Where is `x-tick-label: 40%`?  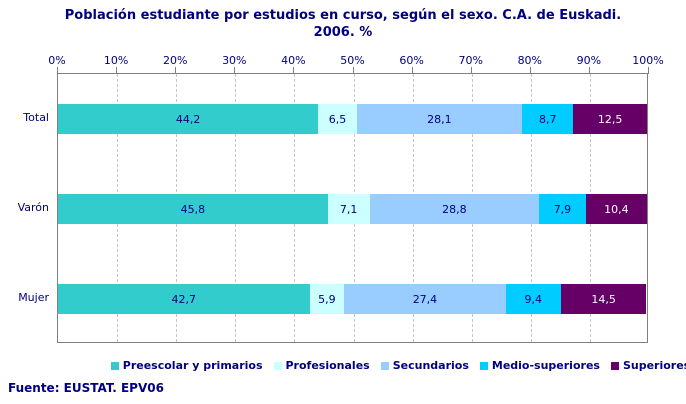
x-tick-label: 40% is located at coordinates (293, 60).